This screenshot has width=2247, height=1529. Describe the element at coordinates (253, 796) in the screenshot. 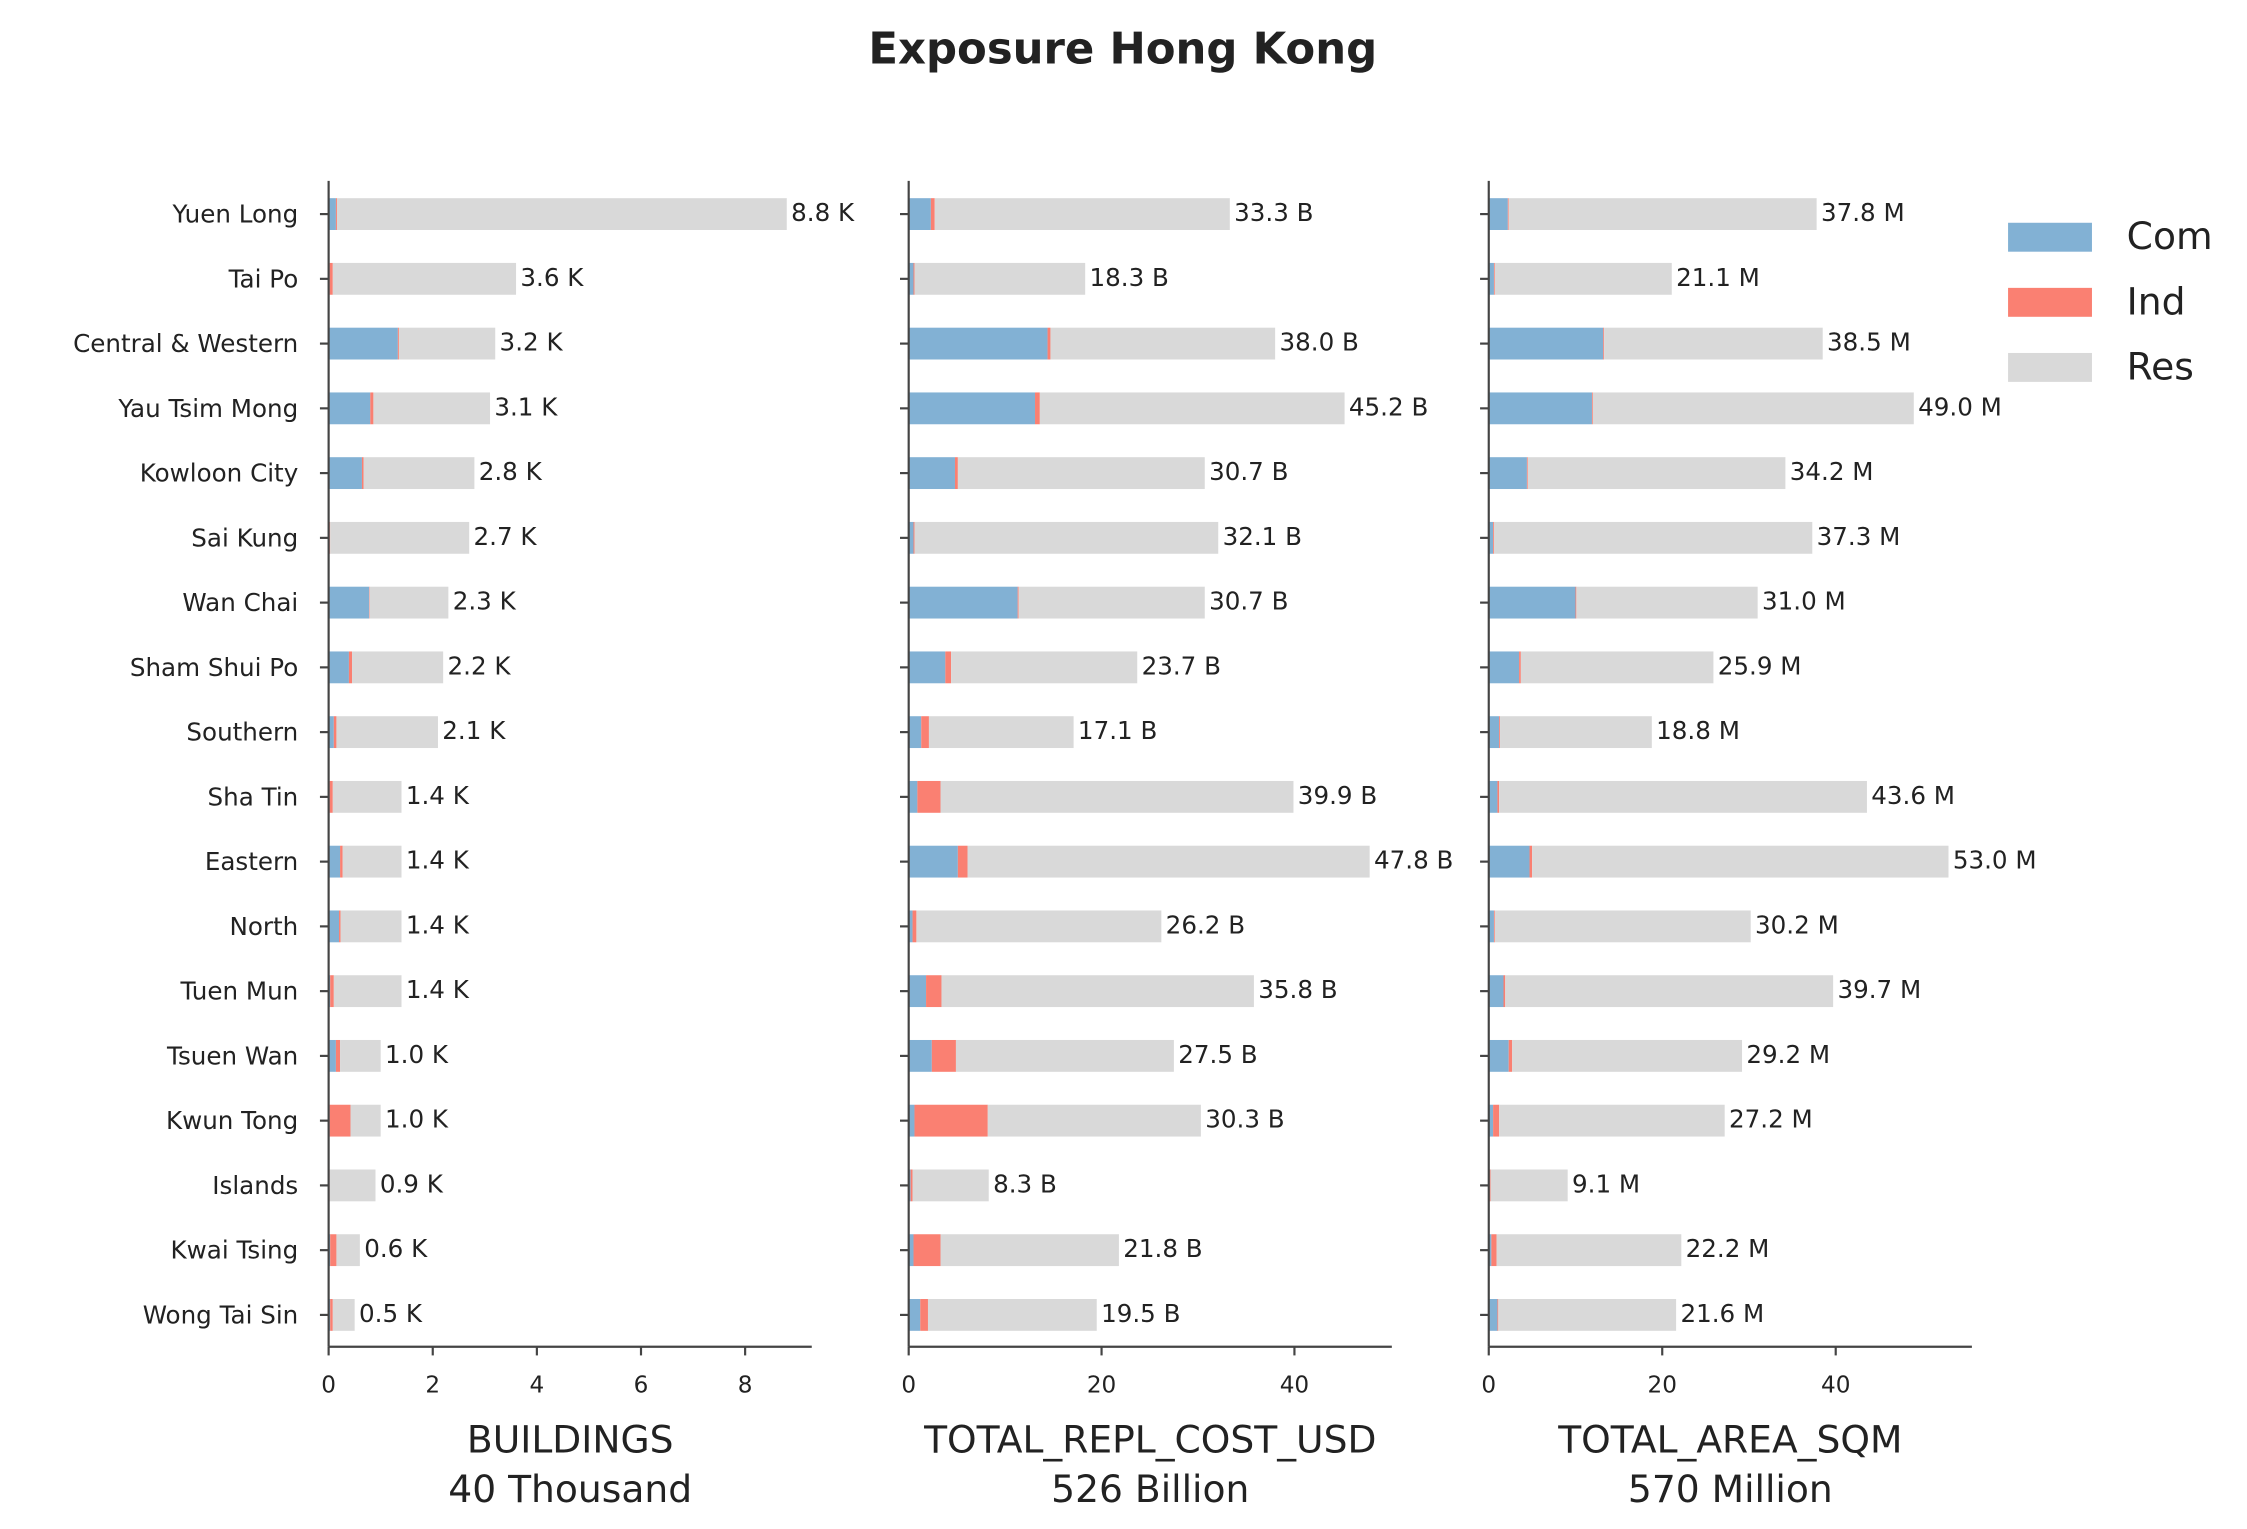

I see `y-tick-label: Sha Tin` at that location.